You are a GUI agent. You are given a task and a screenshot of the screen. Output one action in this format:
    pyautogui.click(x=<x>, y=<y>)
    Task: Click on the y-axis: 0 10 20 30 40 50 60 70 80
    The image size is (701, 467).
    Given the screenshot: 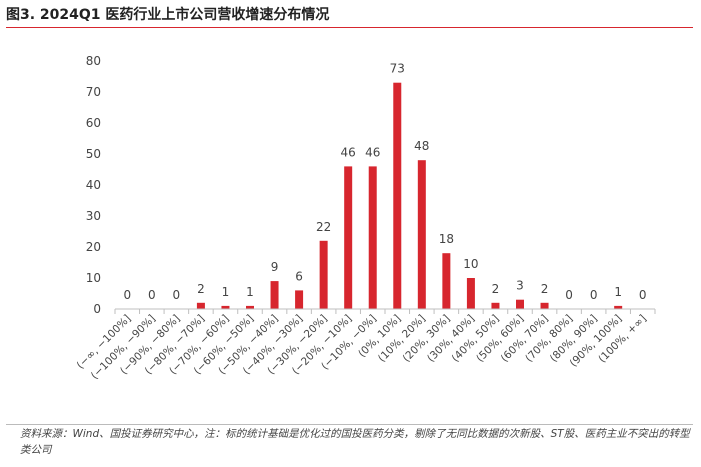 What is the action you would take?
    pyautogui.click(x=93, y=185)
    